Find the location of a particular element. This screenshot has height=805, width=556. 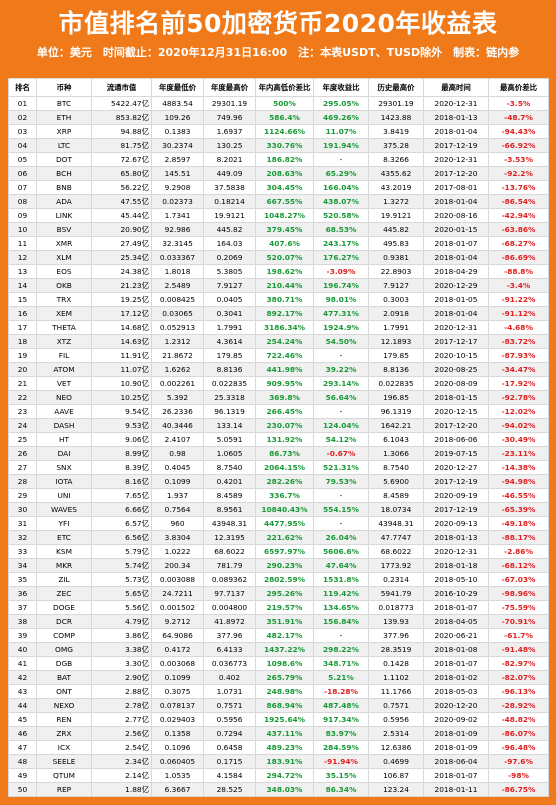

table-cell: 05 is located at coordinates (22, 159).